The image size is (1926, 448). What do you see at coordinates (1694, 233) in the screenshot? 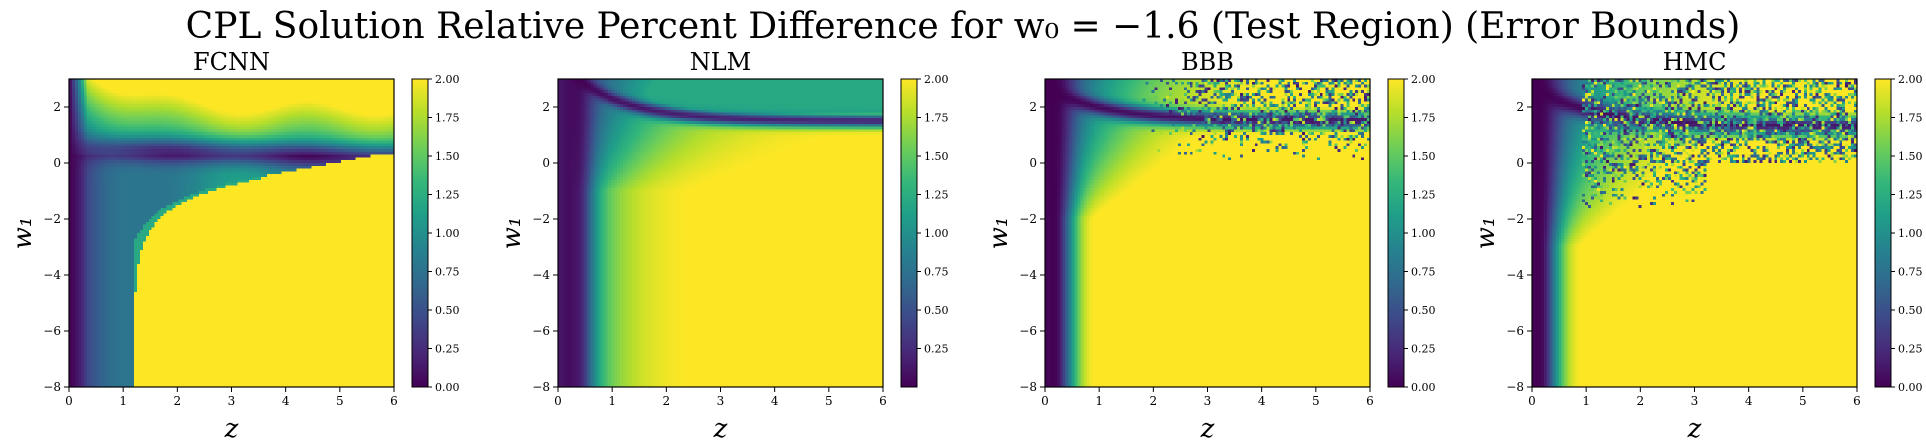
I see `heatmap-hmc` at bounding box center [1694, 233].